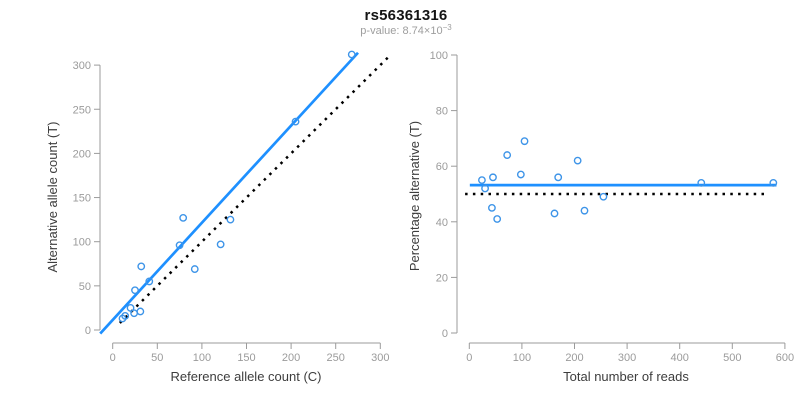 This screenshot has height=400, width=800. What do you see at coordinates (414, 196) in the screenshot?
I see `y-axis-label: Percentage alternative (T)` at bounding box center [414, 196].